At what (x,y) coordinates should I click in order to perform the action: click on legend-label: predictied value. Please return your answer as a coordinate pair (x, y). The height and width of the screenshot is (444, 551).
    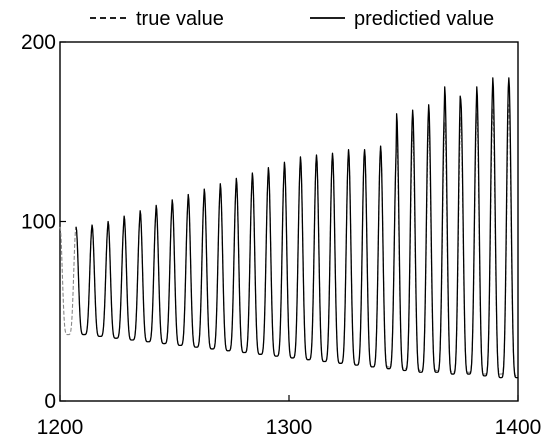
    Looking at the image, I should click on (424, 19).